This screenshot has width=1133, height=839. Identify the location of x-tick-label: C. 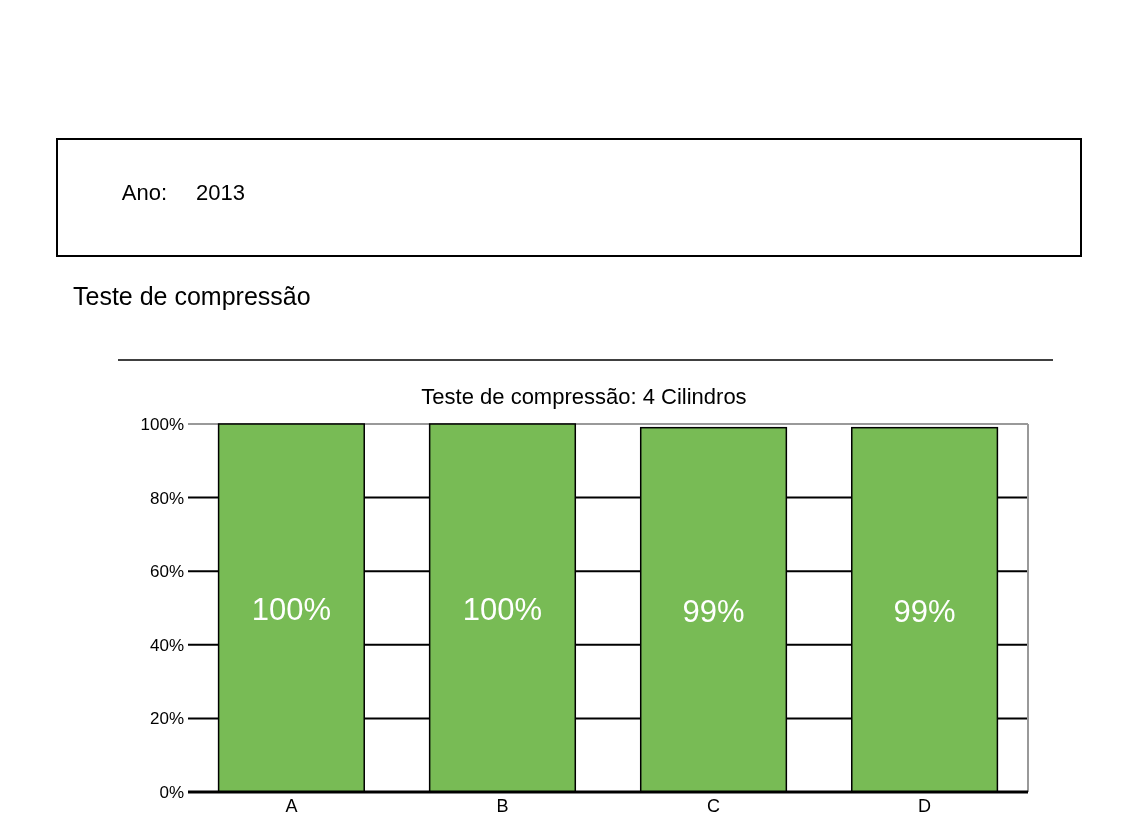
(714, 806).